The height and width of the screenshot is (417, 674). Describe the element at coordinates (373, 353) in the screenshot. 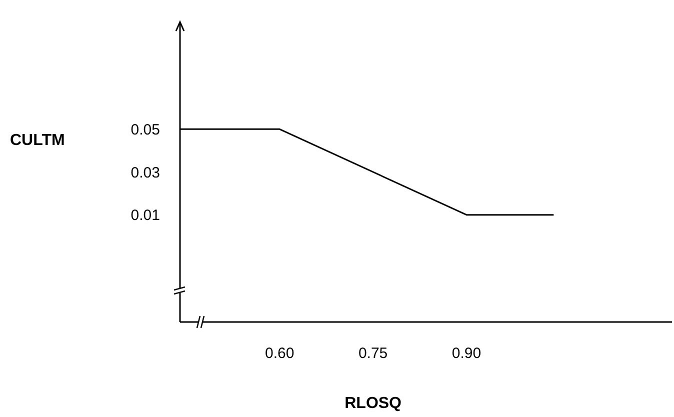

I see `x-tick-label: 0.75` at that location.